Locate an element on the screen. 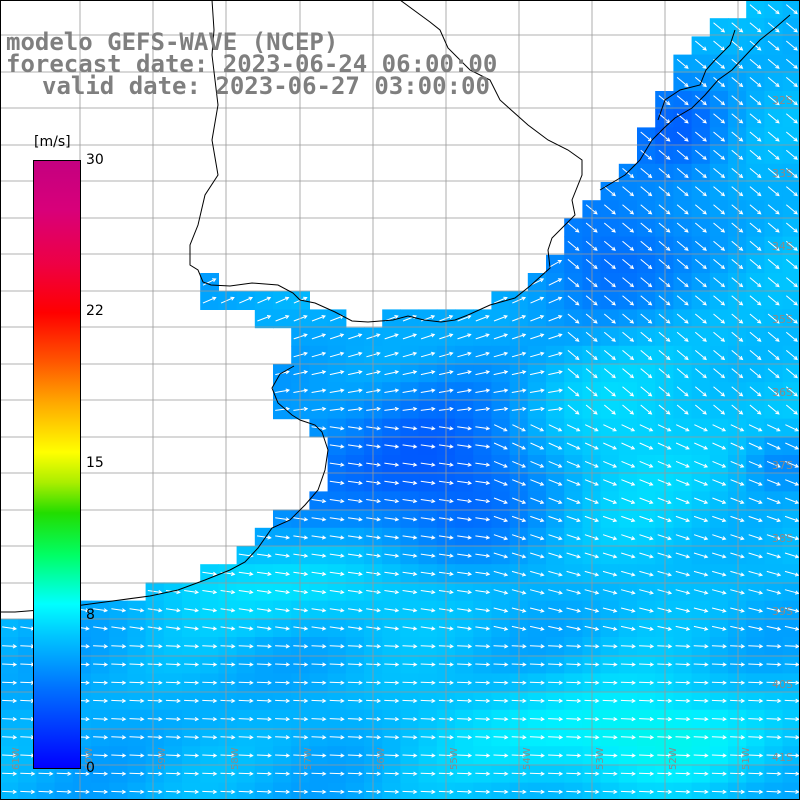 The image size is (800, 800). latitude-label: 35S is located at coordinates (782, 319).